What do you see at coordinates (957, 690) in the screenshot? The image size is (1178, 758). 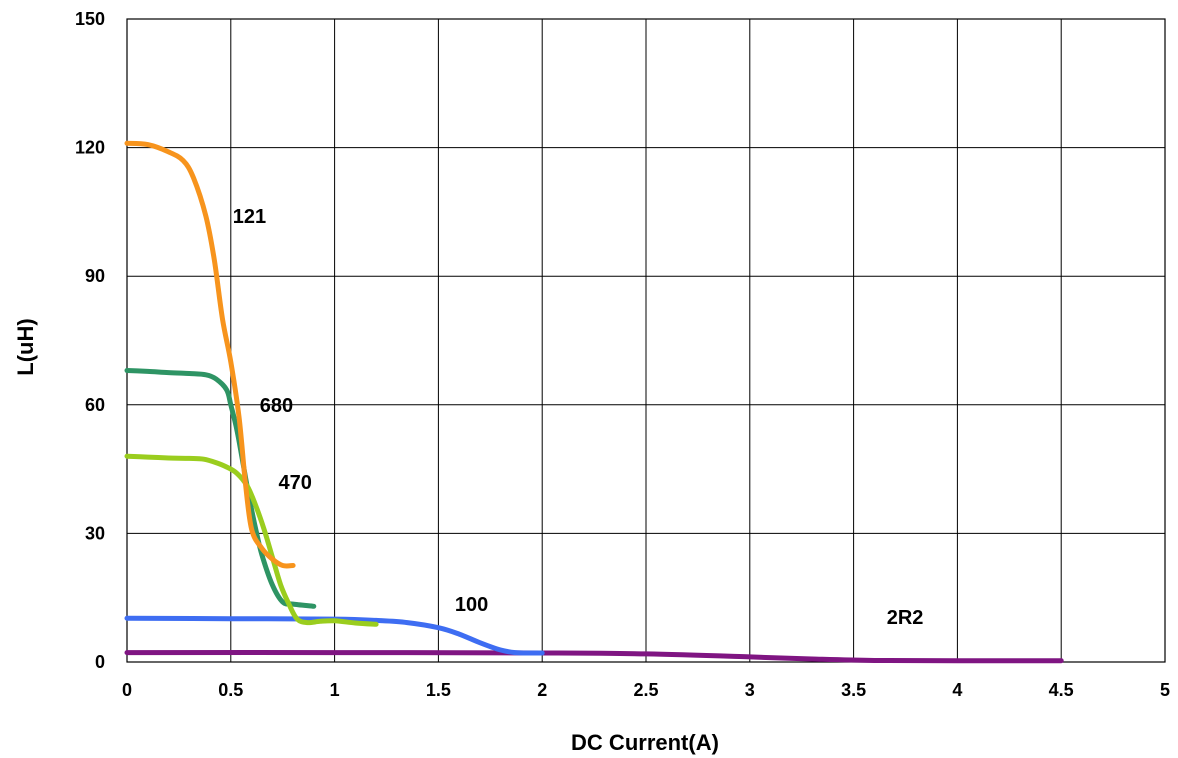 I see `x-tick-label: 4` at bounding box center [957, 690].